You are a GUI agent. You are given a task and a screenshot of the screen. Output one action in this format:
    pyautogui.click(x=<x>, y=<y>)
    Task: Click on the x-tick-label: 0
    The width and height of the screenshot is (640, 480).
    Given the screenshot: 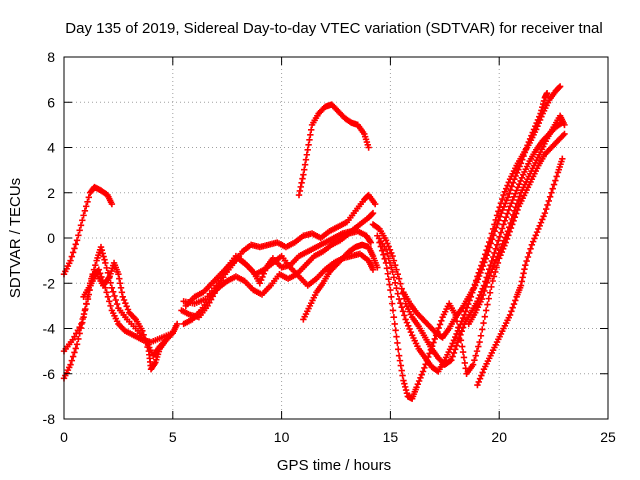 What is the action you would take?
    pyautogui.click(x=64, y=437)
    